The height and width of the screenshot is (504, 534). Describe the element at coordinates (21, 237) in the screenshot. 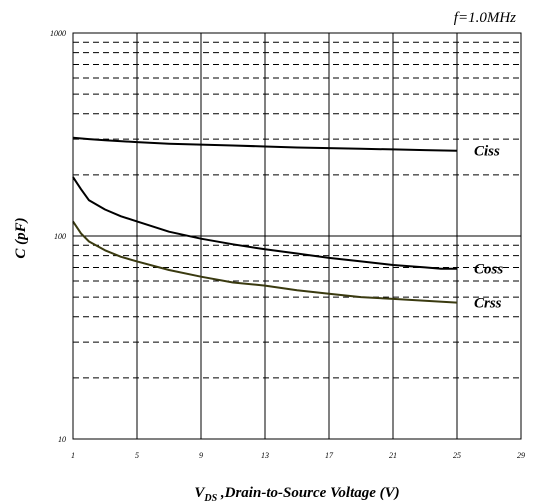

I see `y-axis-title: C (pF)` at that location.